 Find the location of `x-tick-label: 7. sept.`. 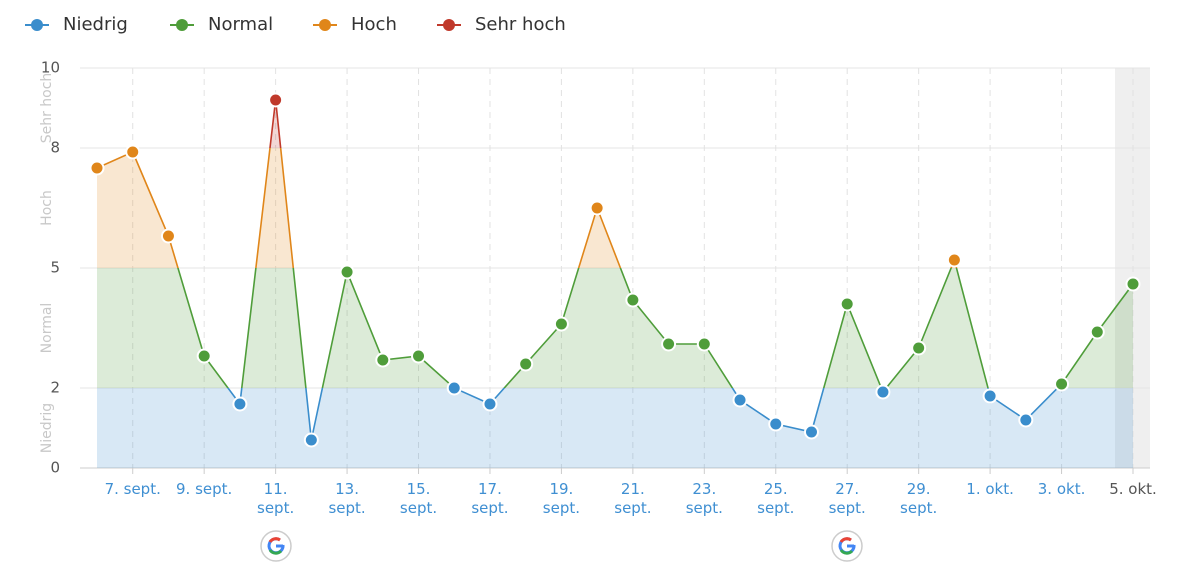

x-tick-label: 7. sept. is located at coordinates (132, 489).